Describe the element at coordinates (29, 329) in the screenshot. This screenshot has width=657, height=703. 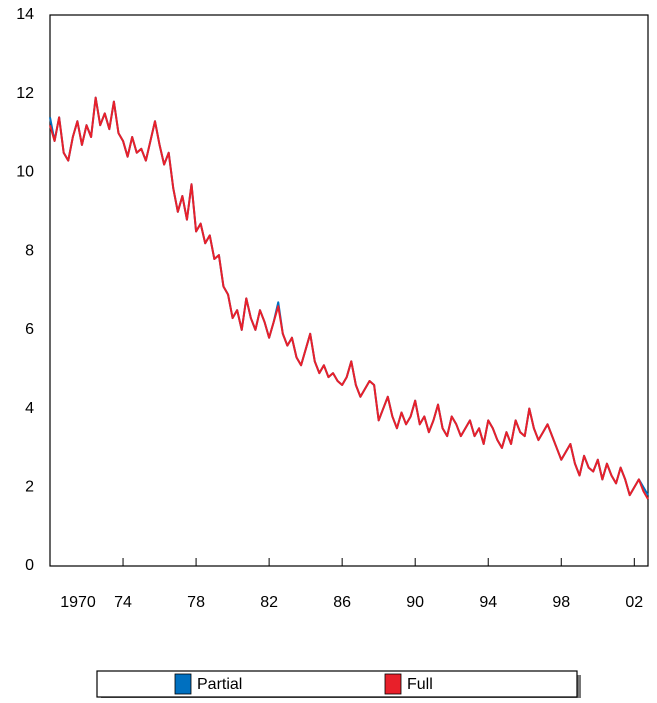
I see `y-tick-label: 6` at that location.